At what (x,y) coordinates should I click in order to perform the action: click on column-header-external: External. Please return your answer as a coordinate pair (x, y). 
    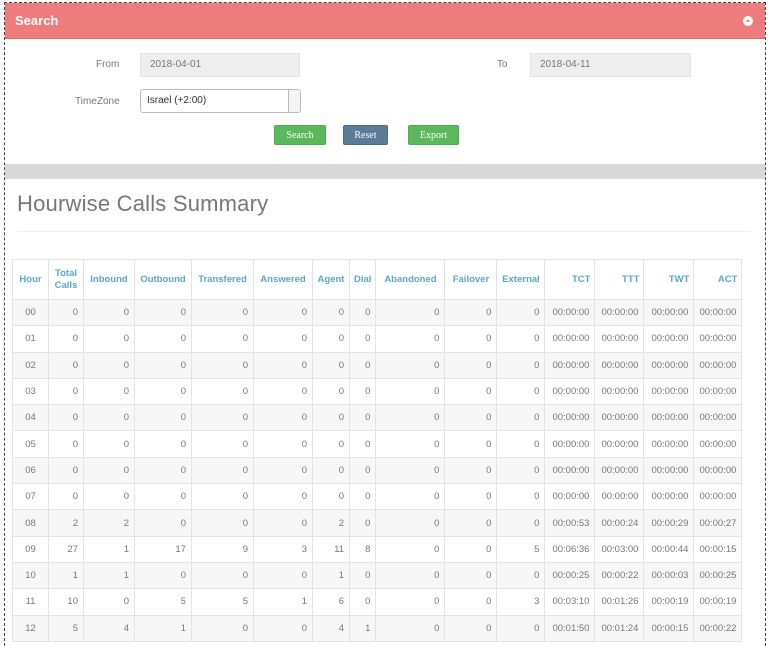
    Looking at the image, I should click on (521, 279).